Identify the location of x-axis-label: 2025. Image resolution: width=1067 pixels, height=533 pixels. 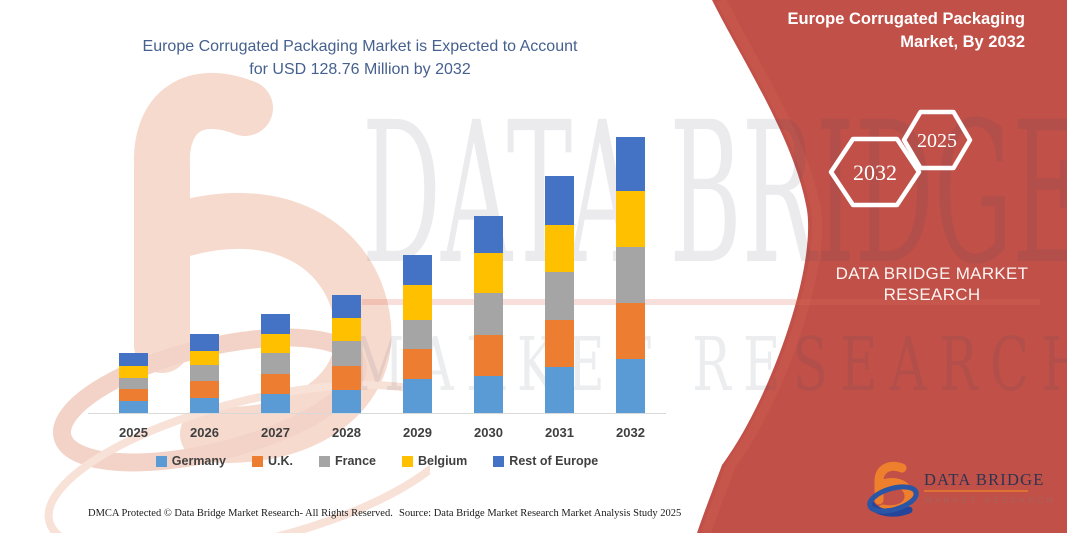
(133, 432).